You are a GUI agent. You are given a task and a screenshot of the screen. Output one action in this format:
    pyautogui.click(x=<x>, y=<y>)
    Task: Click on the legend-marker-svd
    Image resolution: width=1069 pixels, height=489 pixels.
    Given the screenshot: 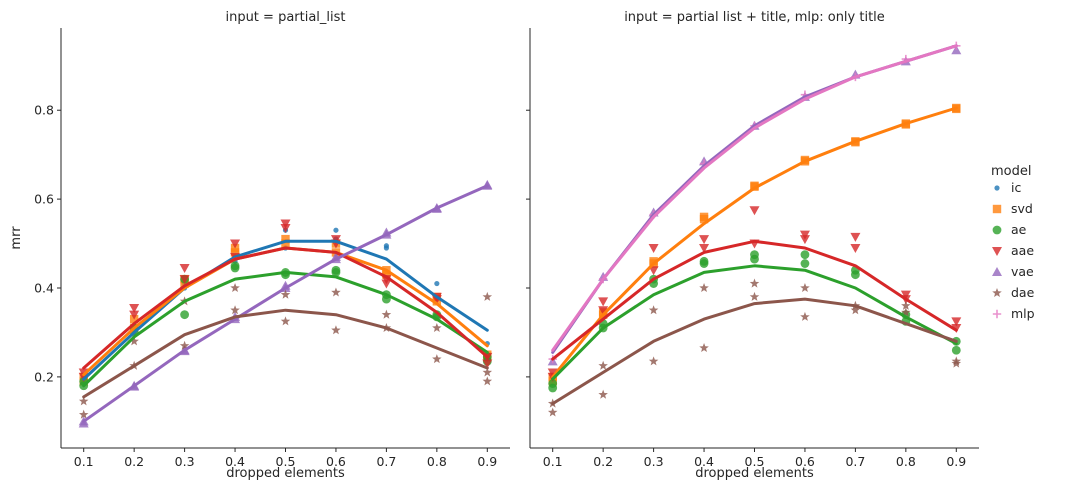 What is the action you would take?
    pyautogui.click(x=997, y=209)
    